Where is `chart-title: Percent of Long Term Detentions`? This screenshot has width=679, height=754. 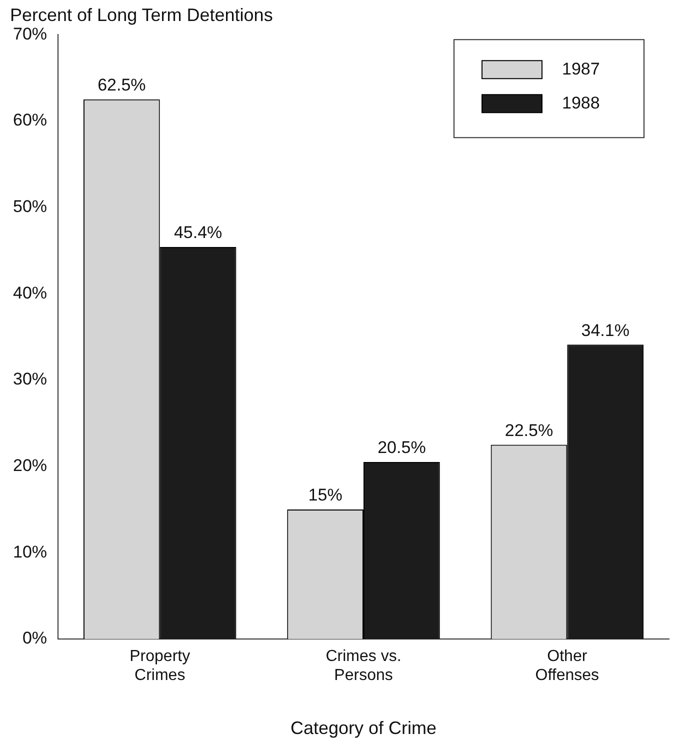
chart-title: Percent of Long Term Detentions is located at coordinates (141, 14).